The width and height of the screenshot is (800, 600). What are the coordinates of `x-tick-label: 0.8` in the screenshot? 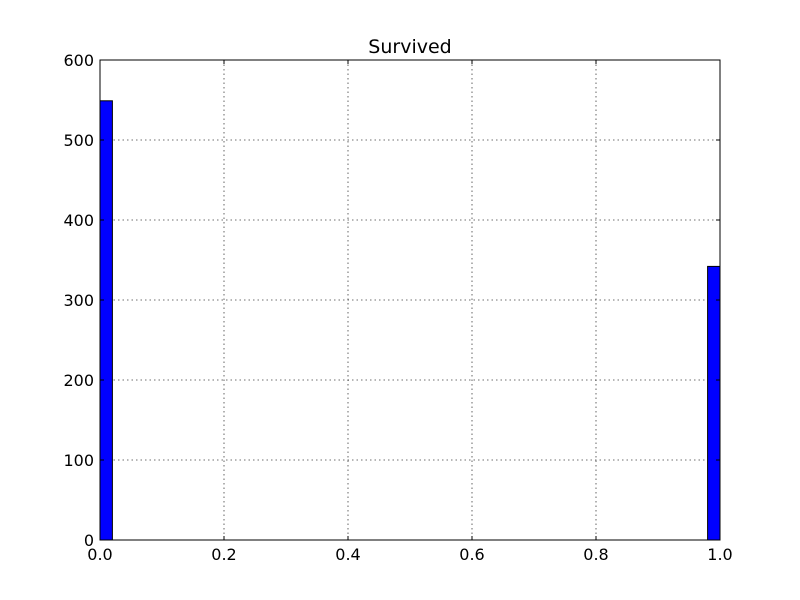 It's located at (595, 554).